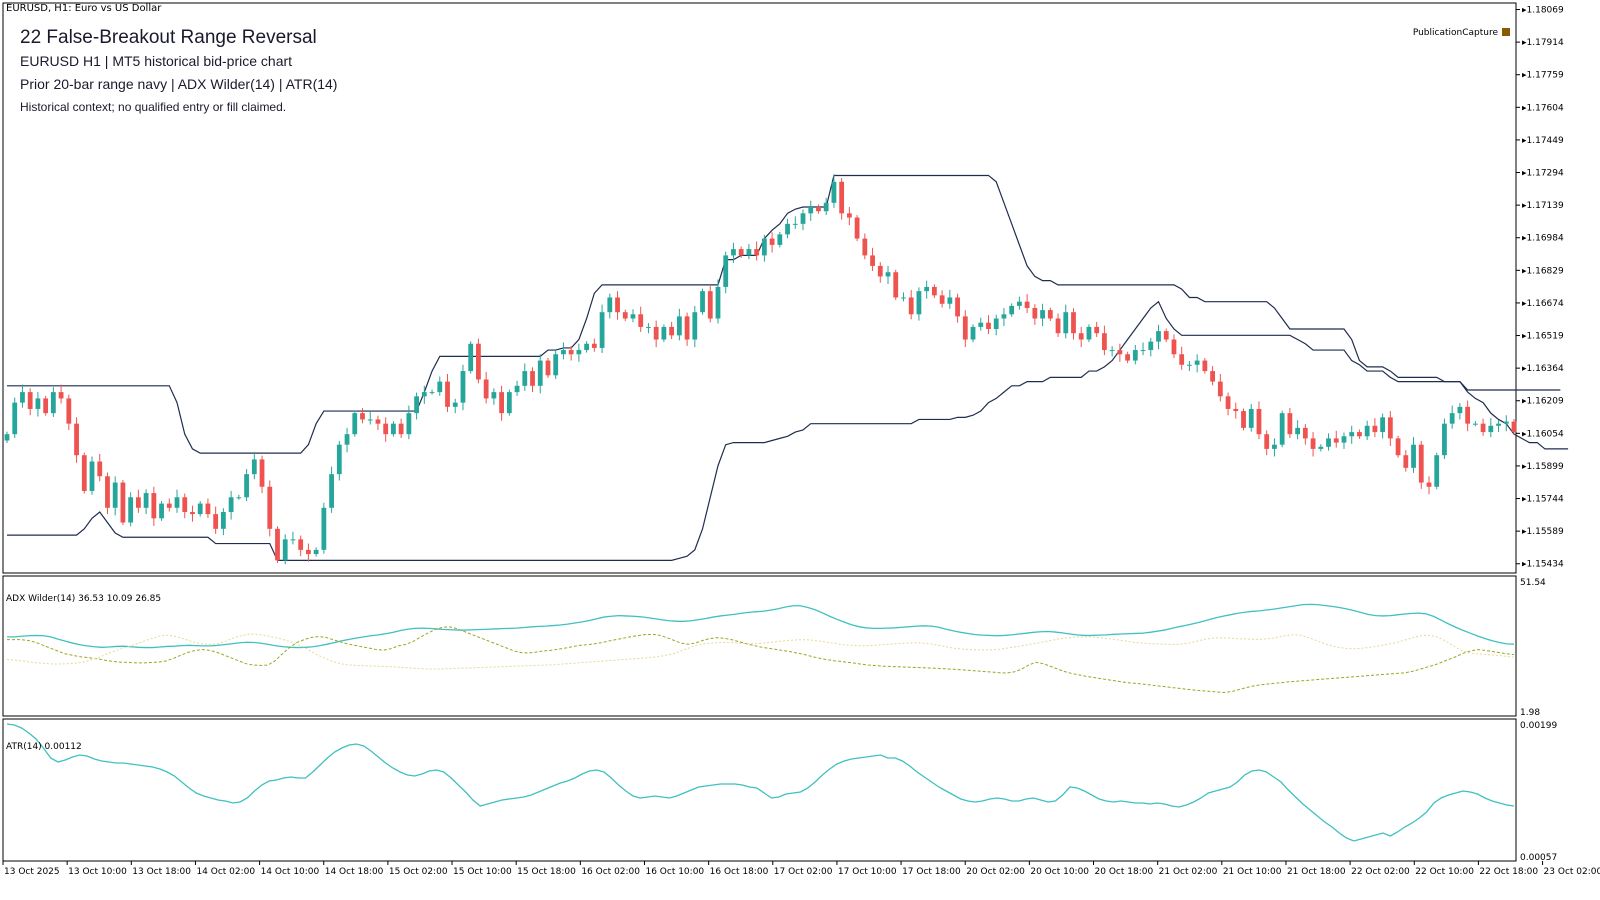 The image size is (1600, 900). Describe the element at coordinates (867, 872) in the screenshot. I see `time-tick-label: 17 Oct 10:00` at that location.